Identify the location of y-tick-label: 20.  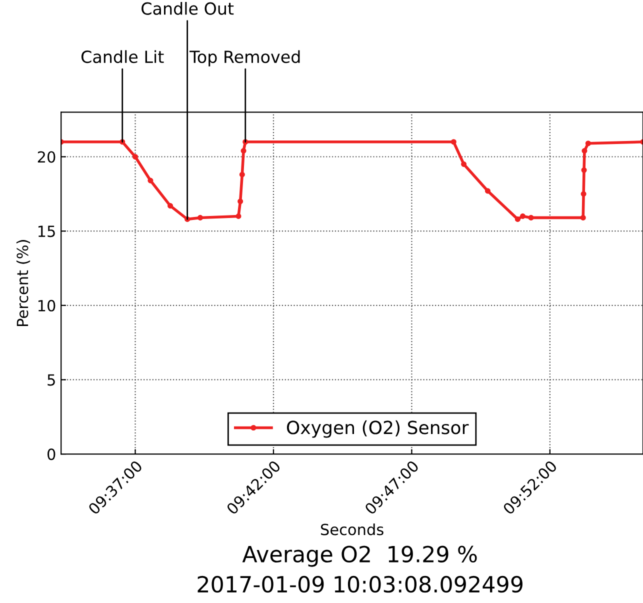
(47, 157).